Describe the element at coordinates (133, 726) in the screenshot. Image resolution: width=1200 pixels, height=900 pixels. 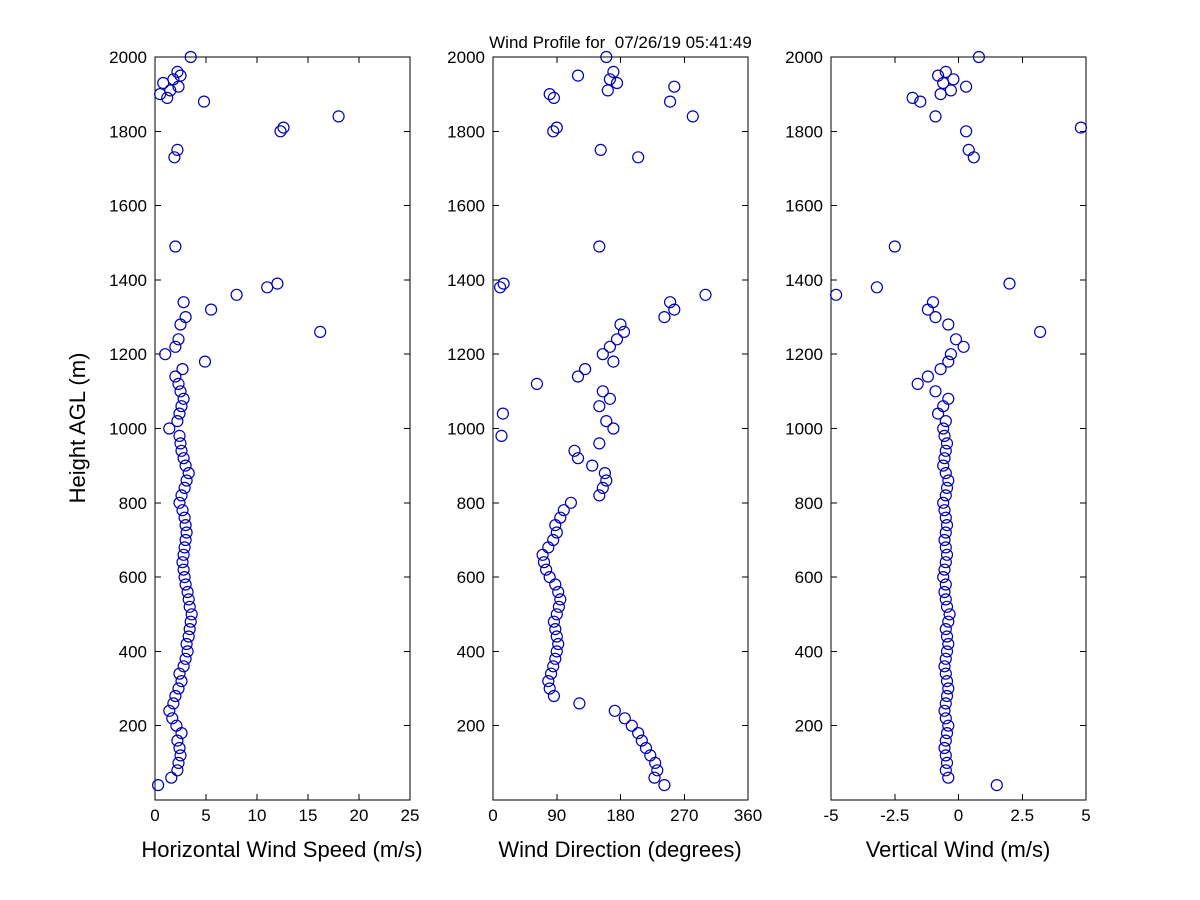
I see `y-tick-label: 200` at that location.